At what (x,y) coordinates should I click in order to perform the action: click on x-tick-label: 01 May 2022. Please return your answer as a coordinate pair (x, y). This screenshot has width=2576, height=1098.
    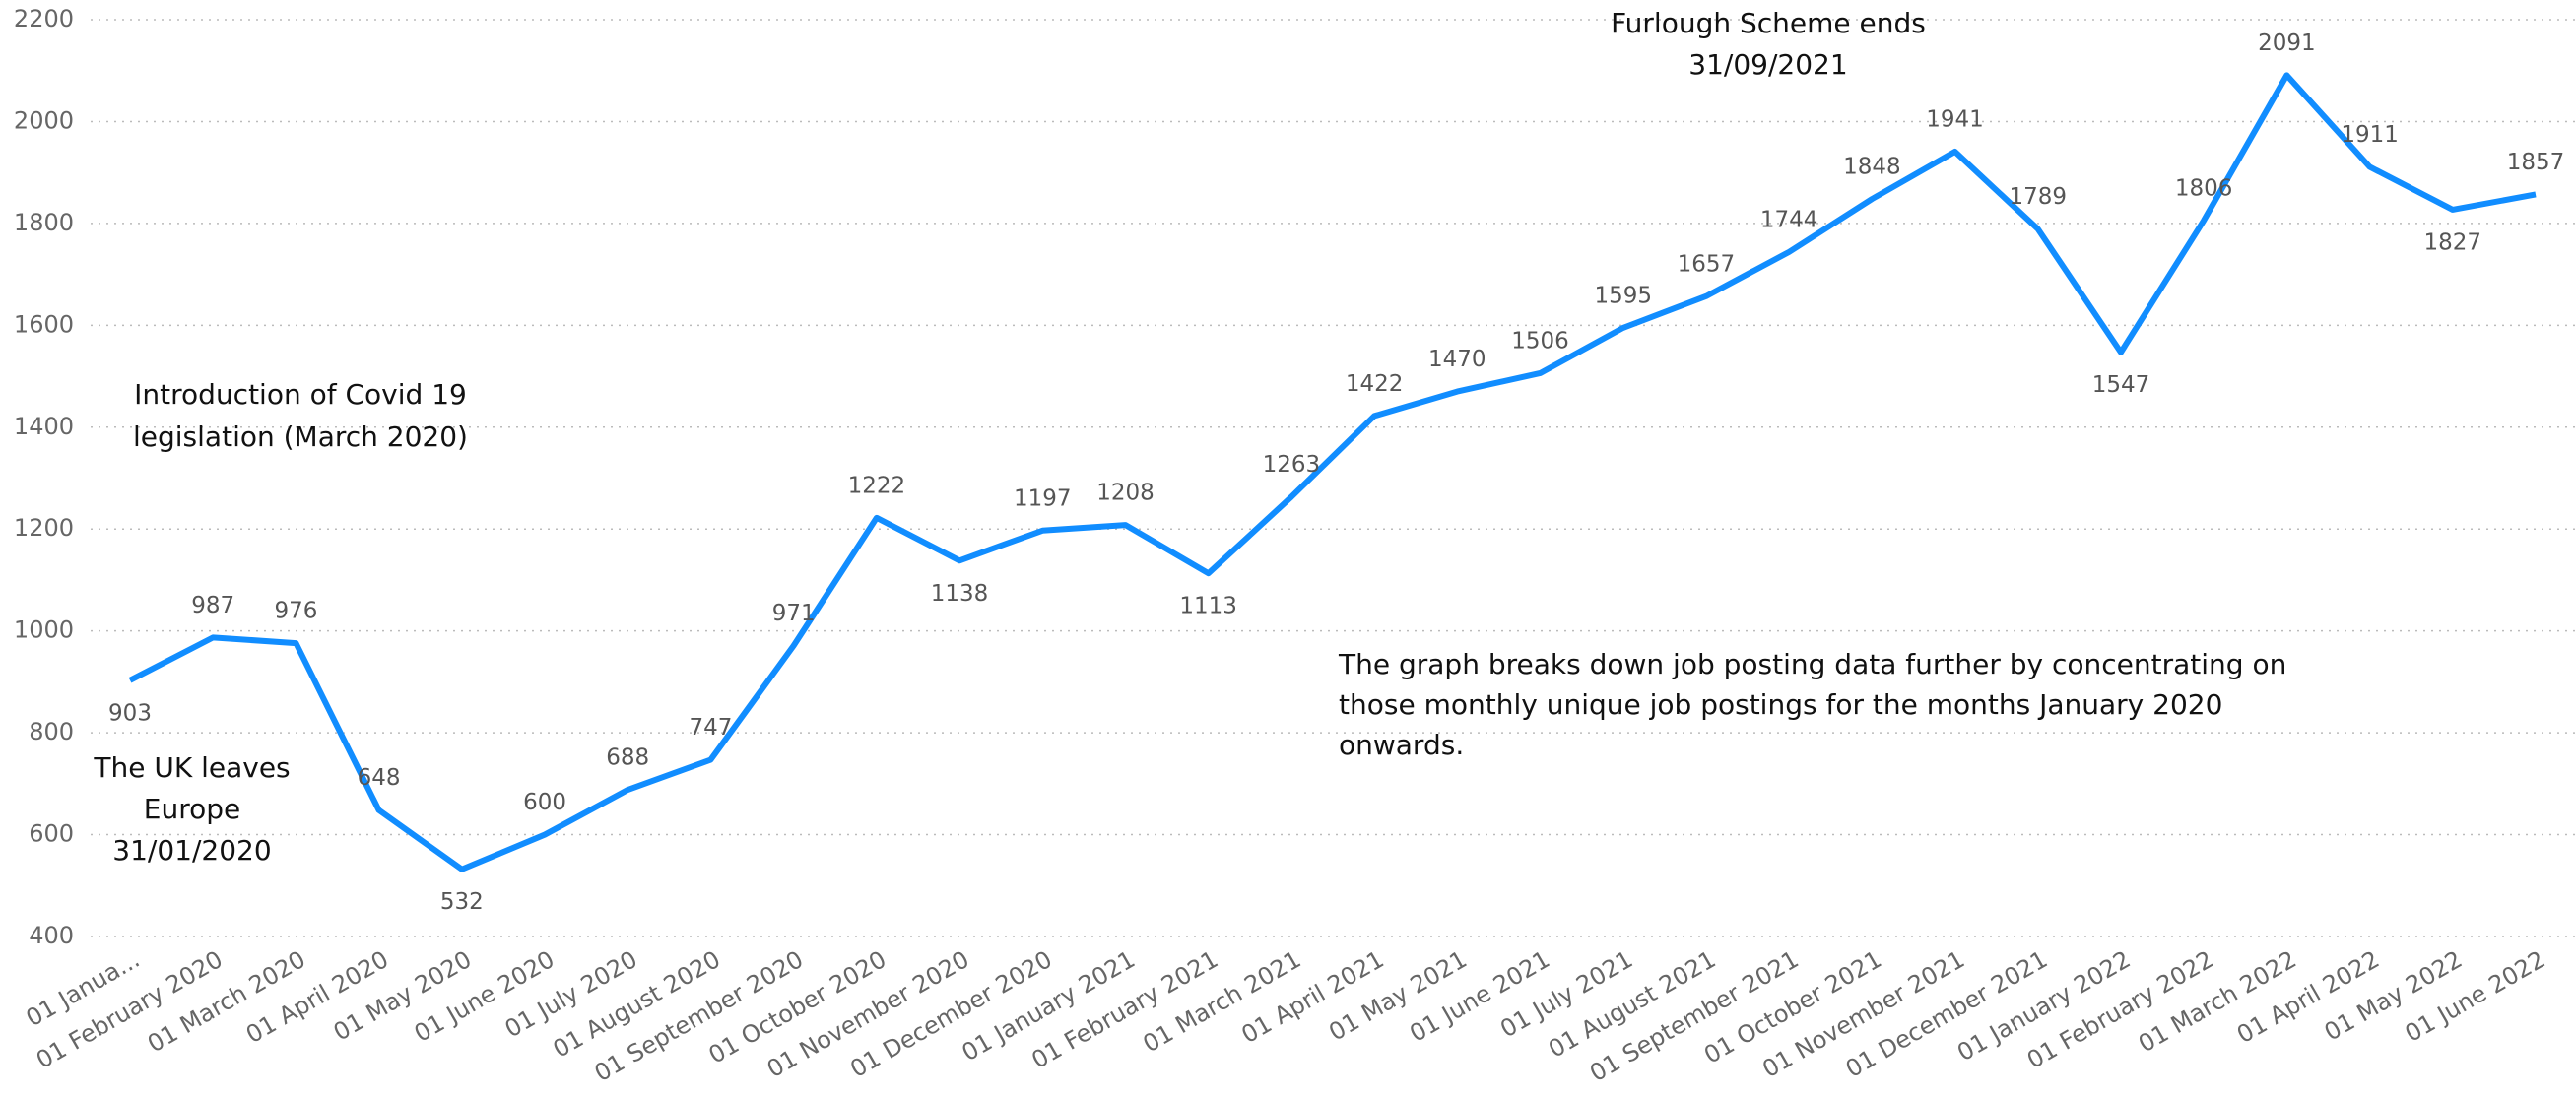
    Looking at the image, I should click on (2394, 995).